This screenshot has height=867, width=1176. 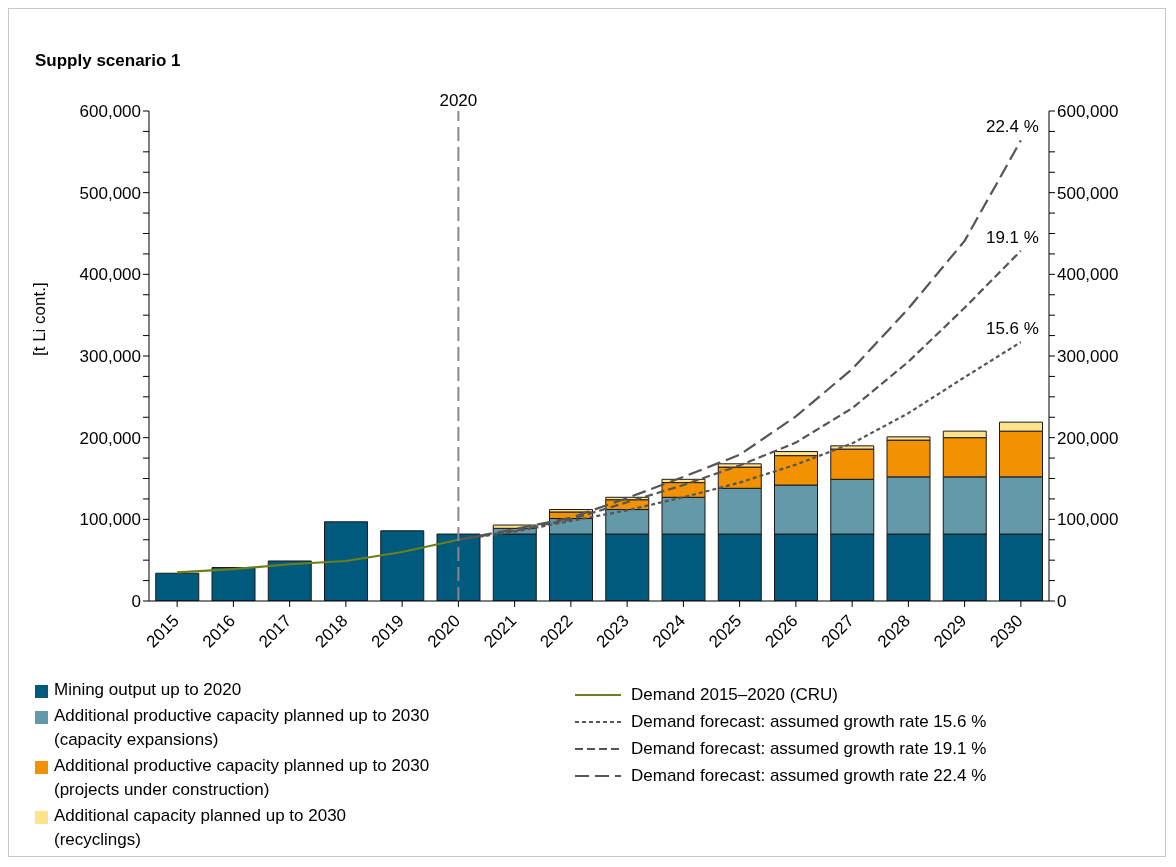 I want to click on legend-label: Demand 2015–2020 (CRU), so click(x=734, y=694).